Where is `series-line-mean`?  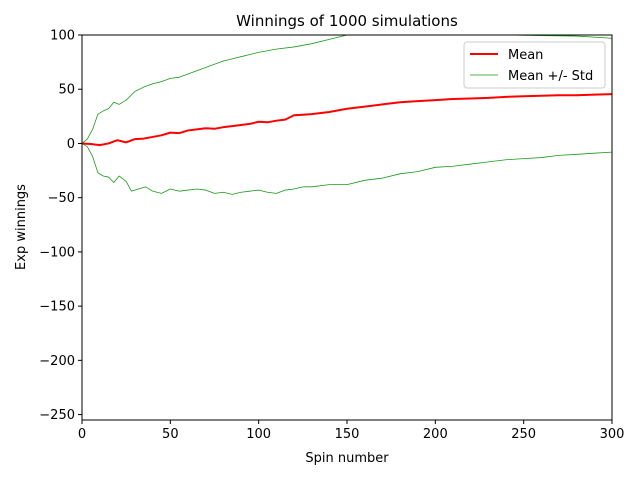
series-line-mean is located at coordinates (347, 120).